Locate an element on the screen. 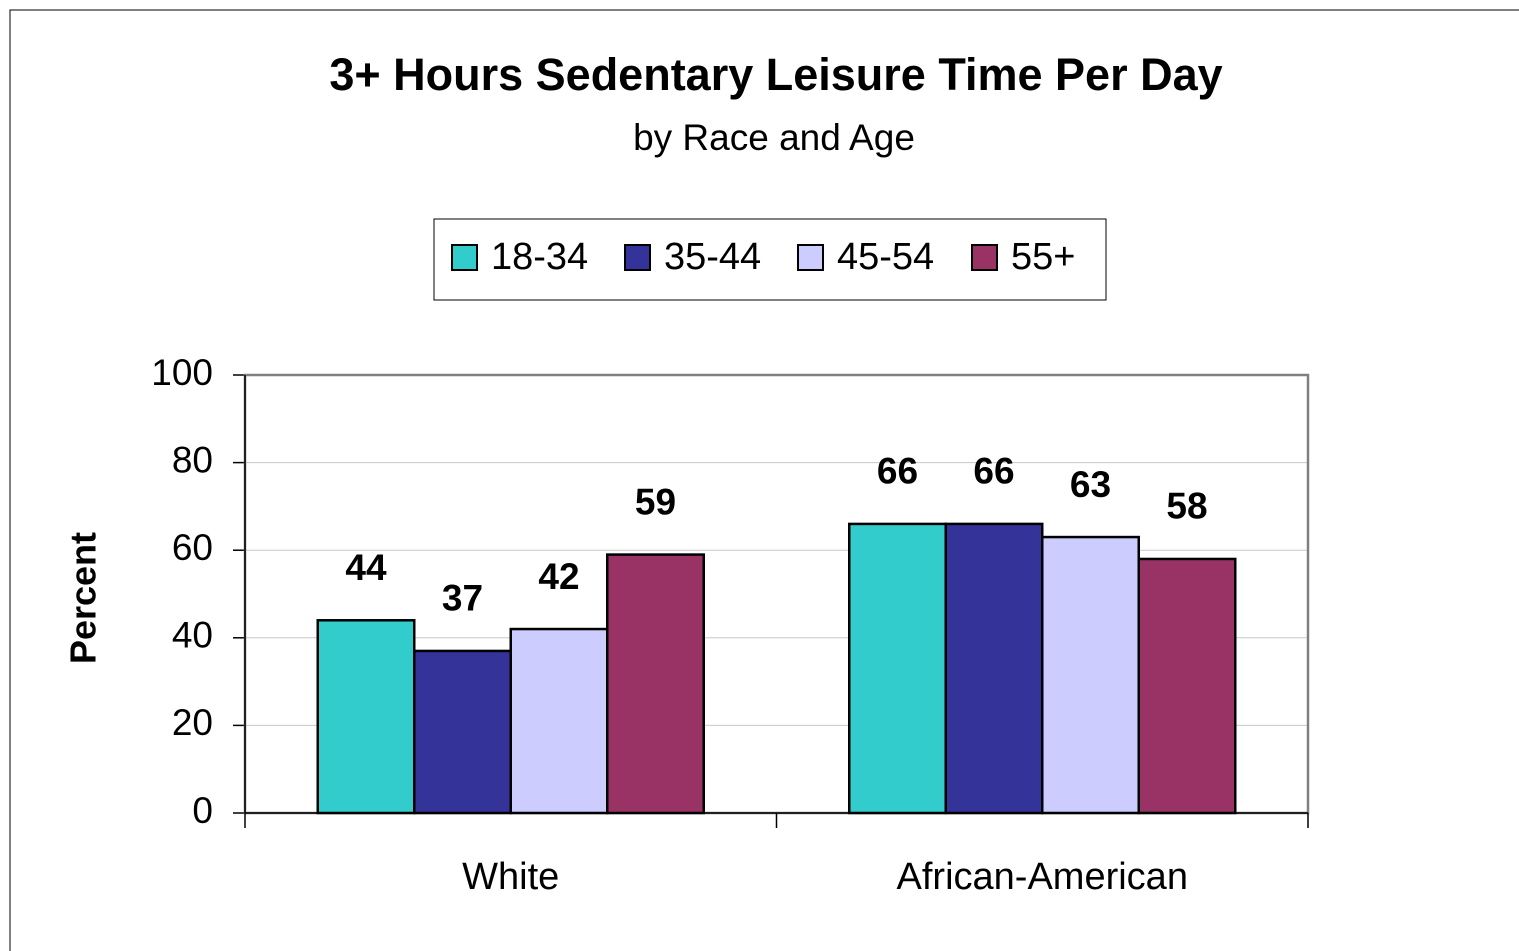 The image size is (1519, 951). x-tick-label: White is located at coordinates (510, 877).